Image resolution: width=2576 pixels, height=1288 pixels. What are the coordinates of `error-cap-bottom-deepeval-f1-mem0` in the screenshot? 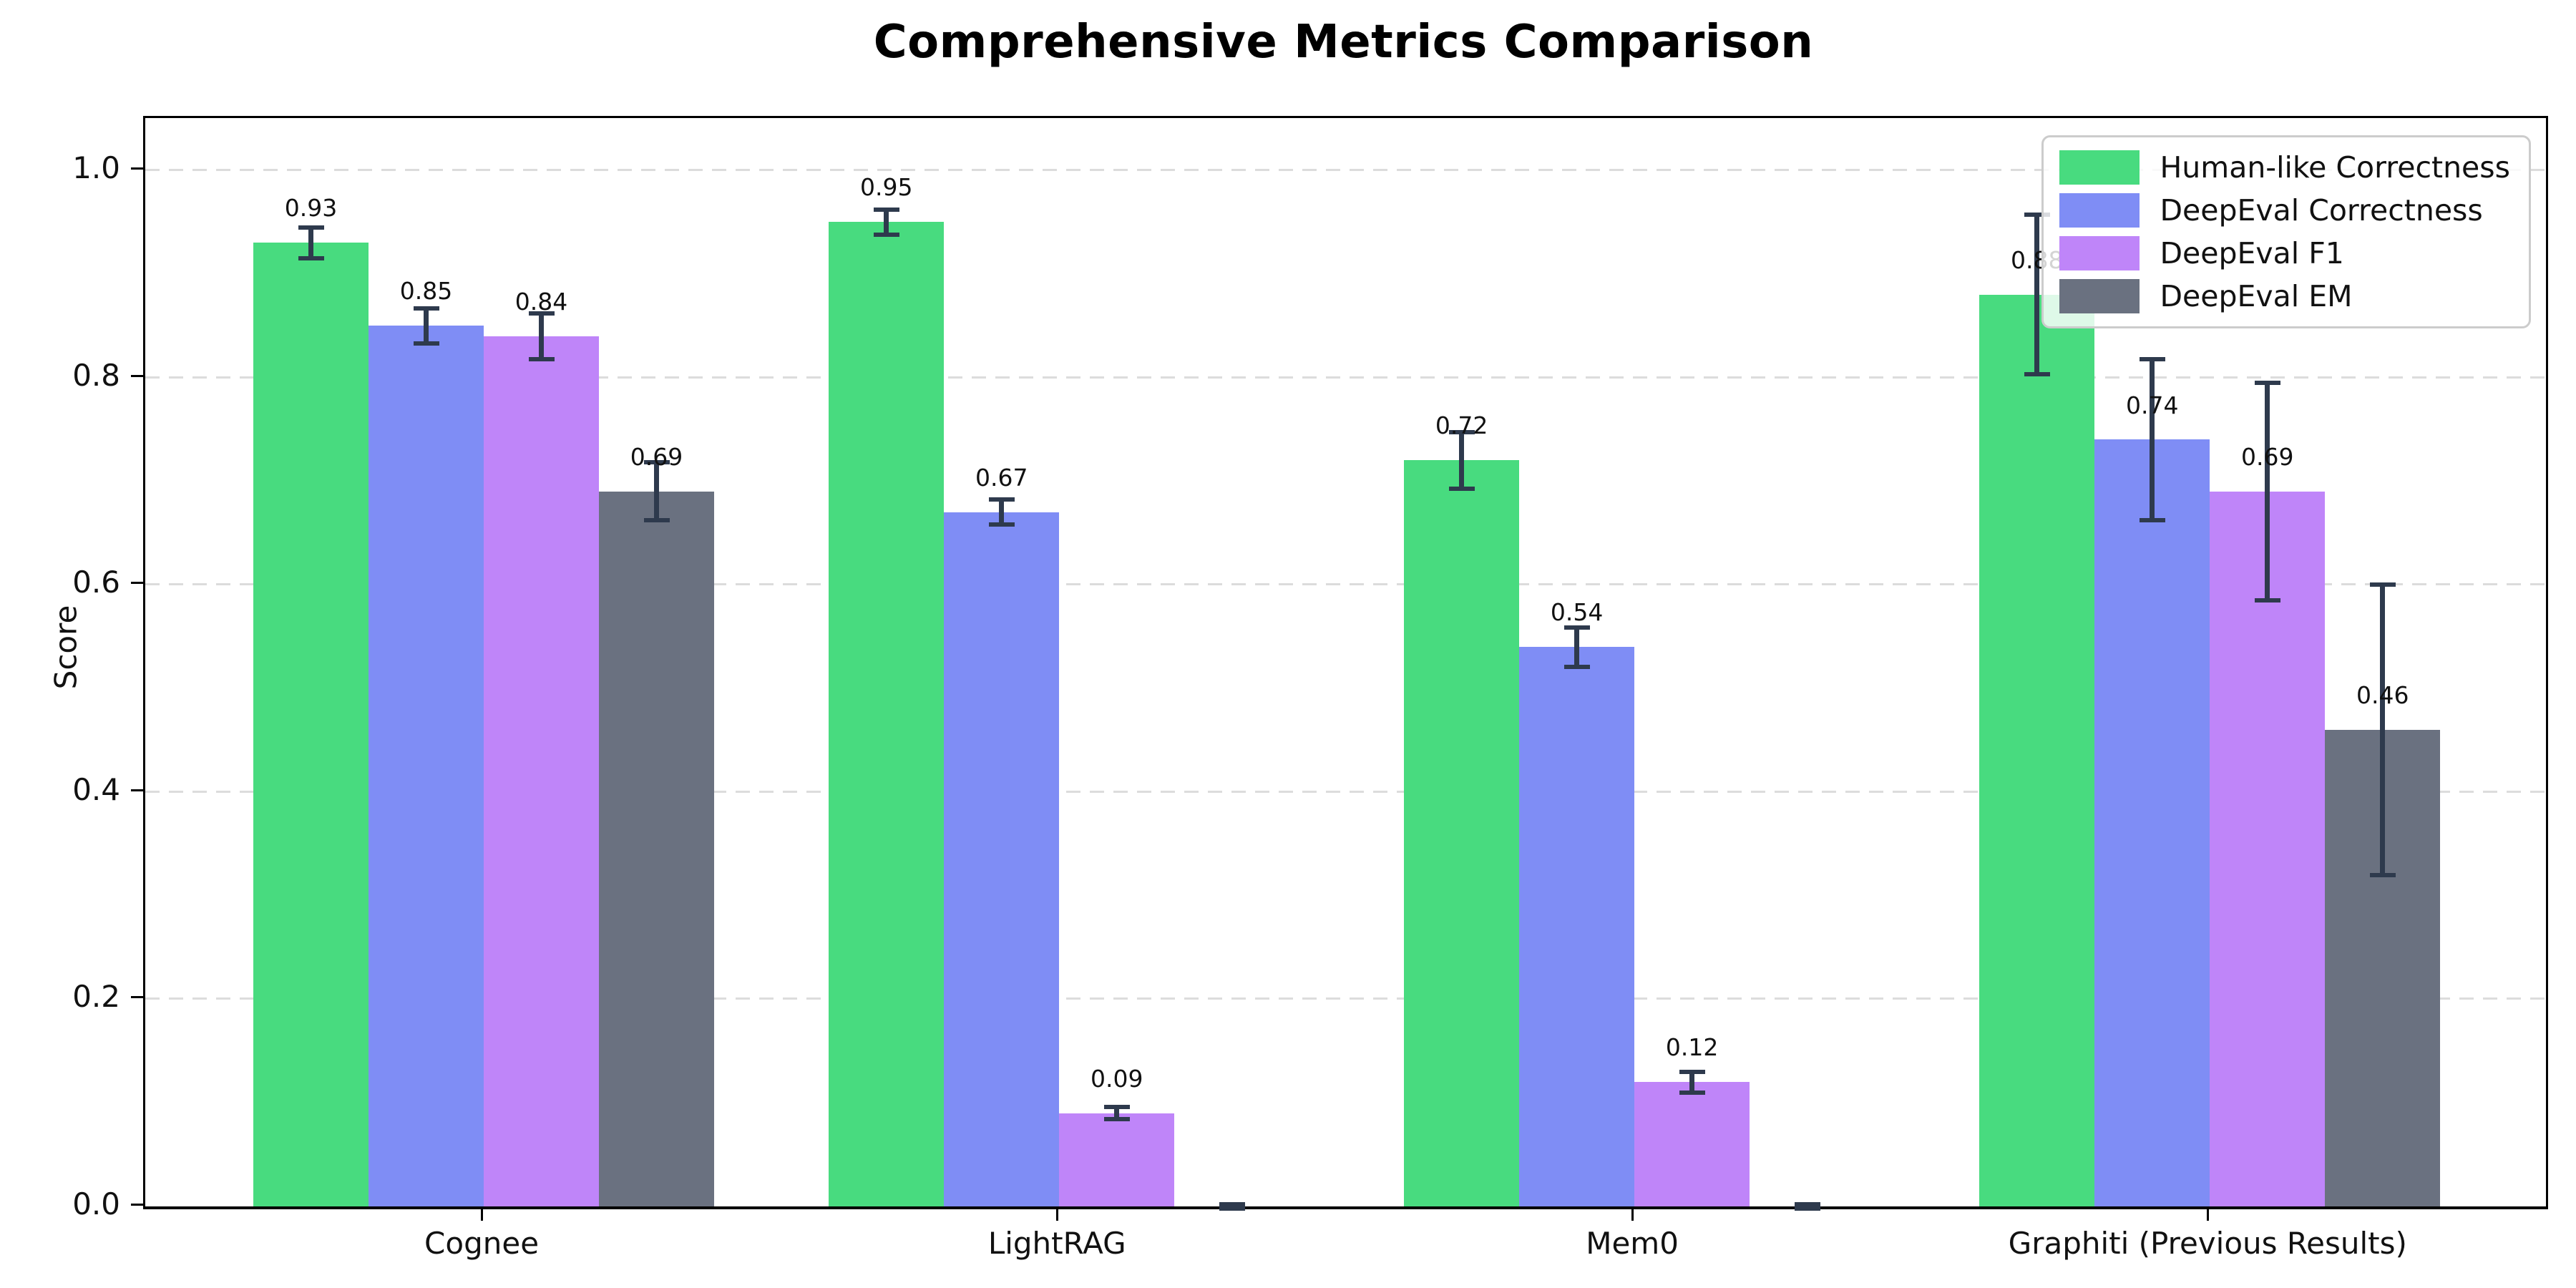 It's located at (1692, 1092).